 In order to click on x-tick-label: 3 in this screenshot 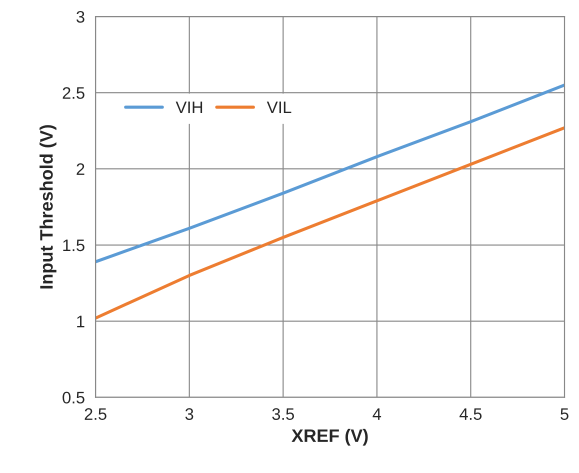, I will do `click(189, 414)`.